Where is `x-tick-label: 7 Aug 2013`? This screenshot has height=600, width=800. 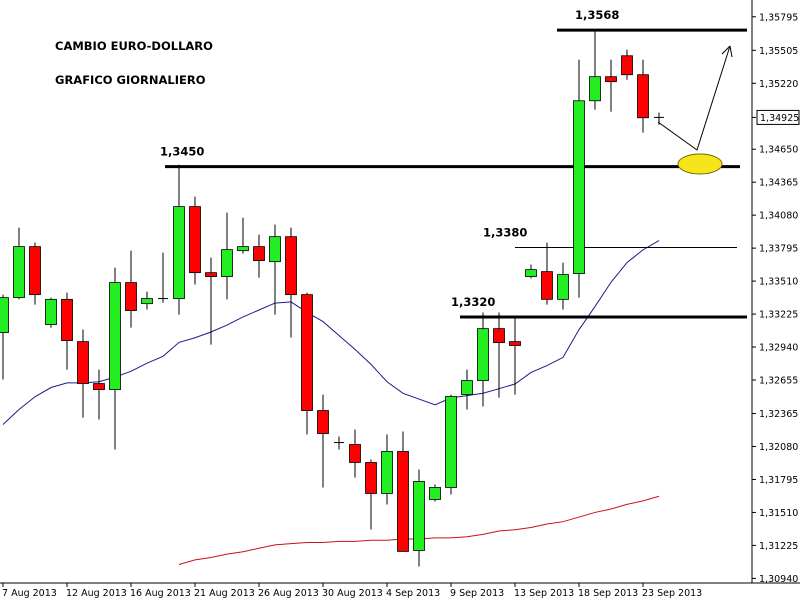
x-tick-label: 7 Aug 2013 is located at coordinates (29, 593).